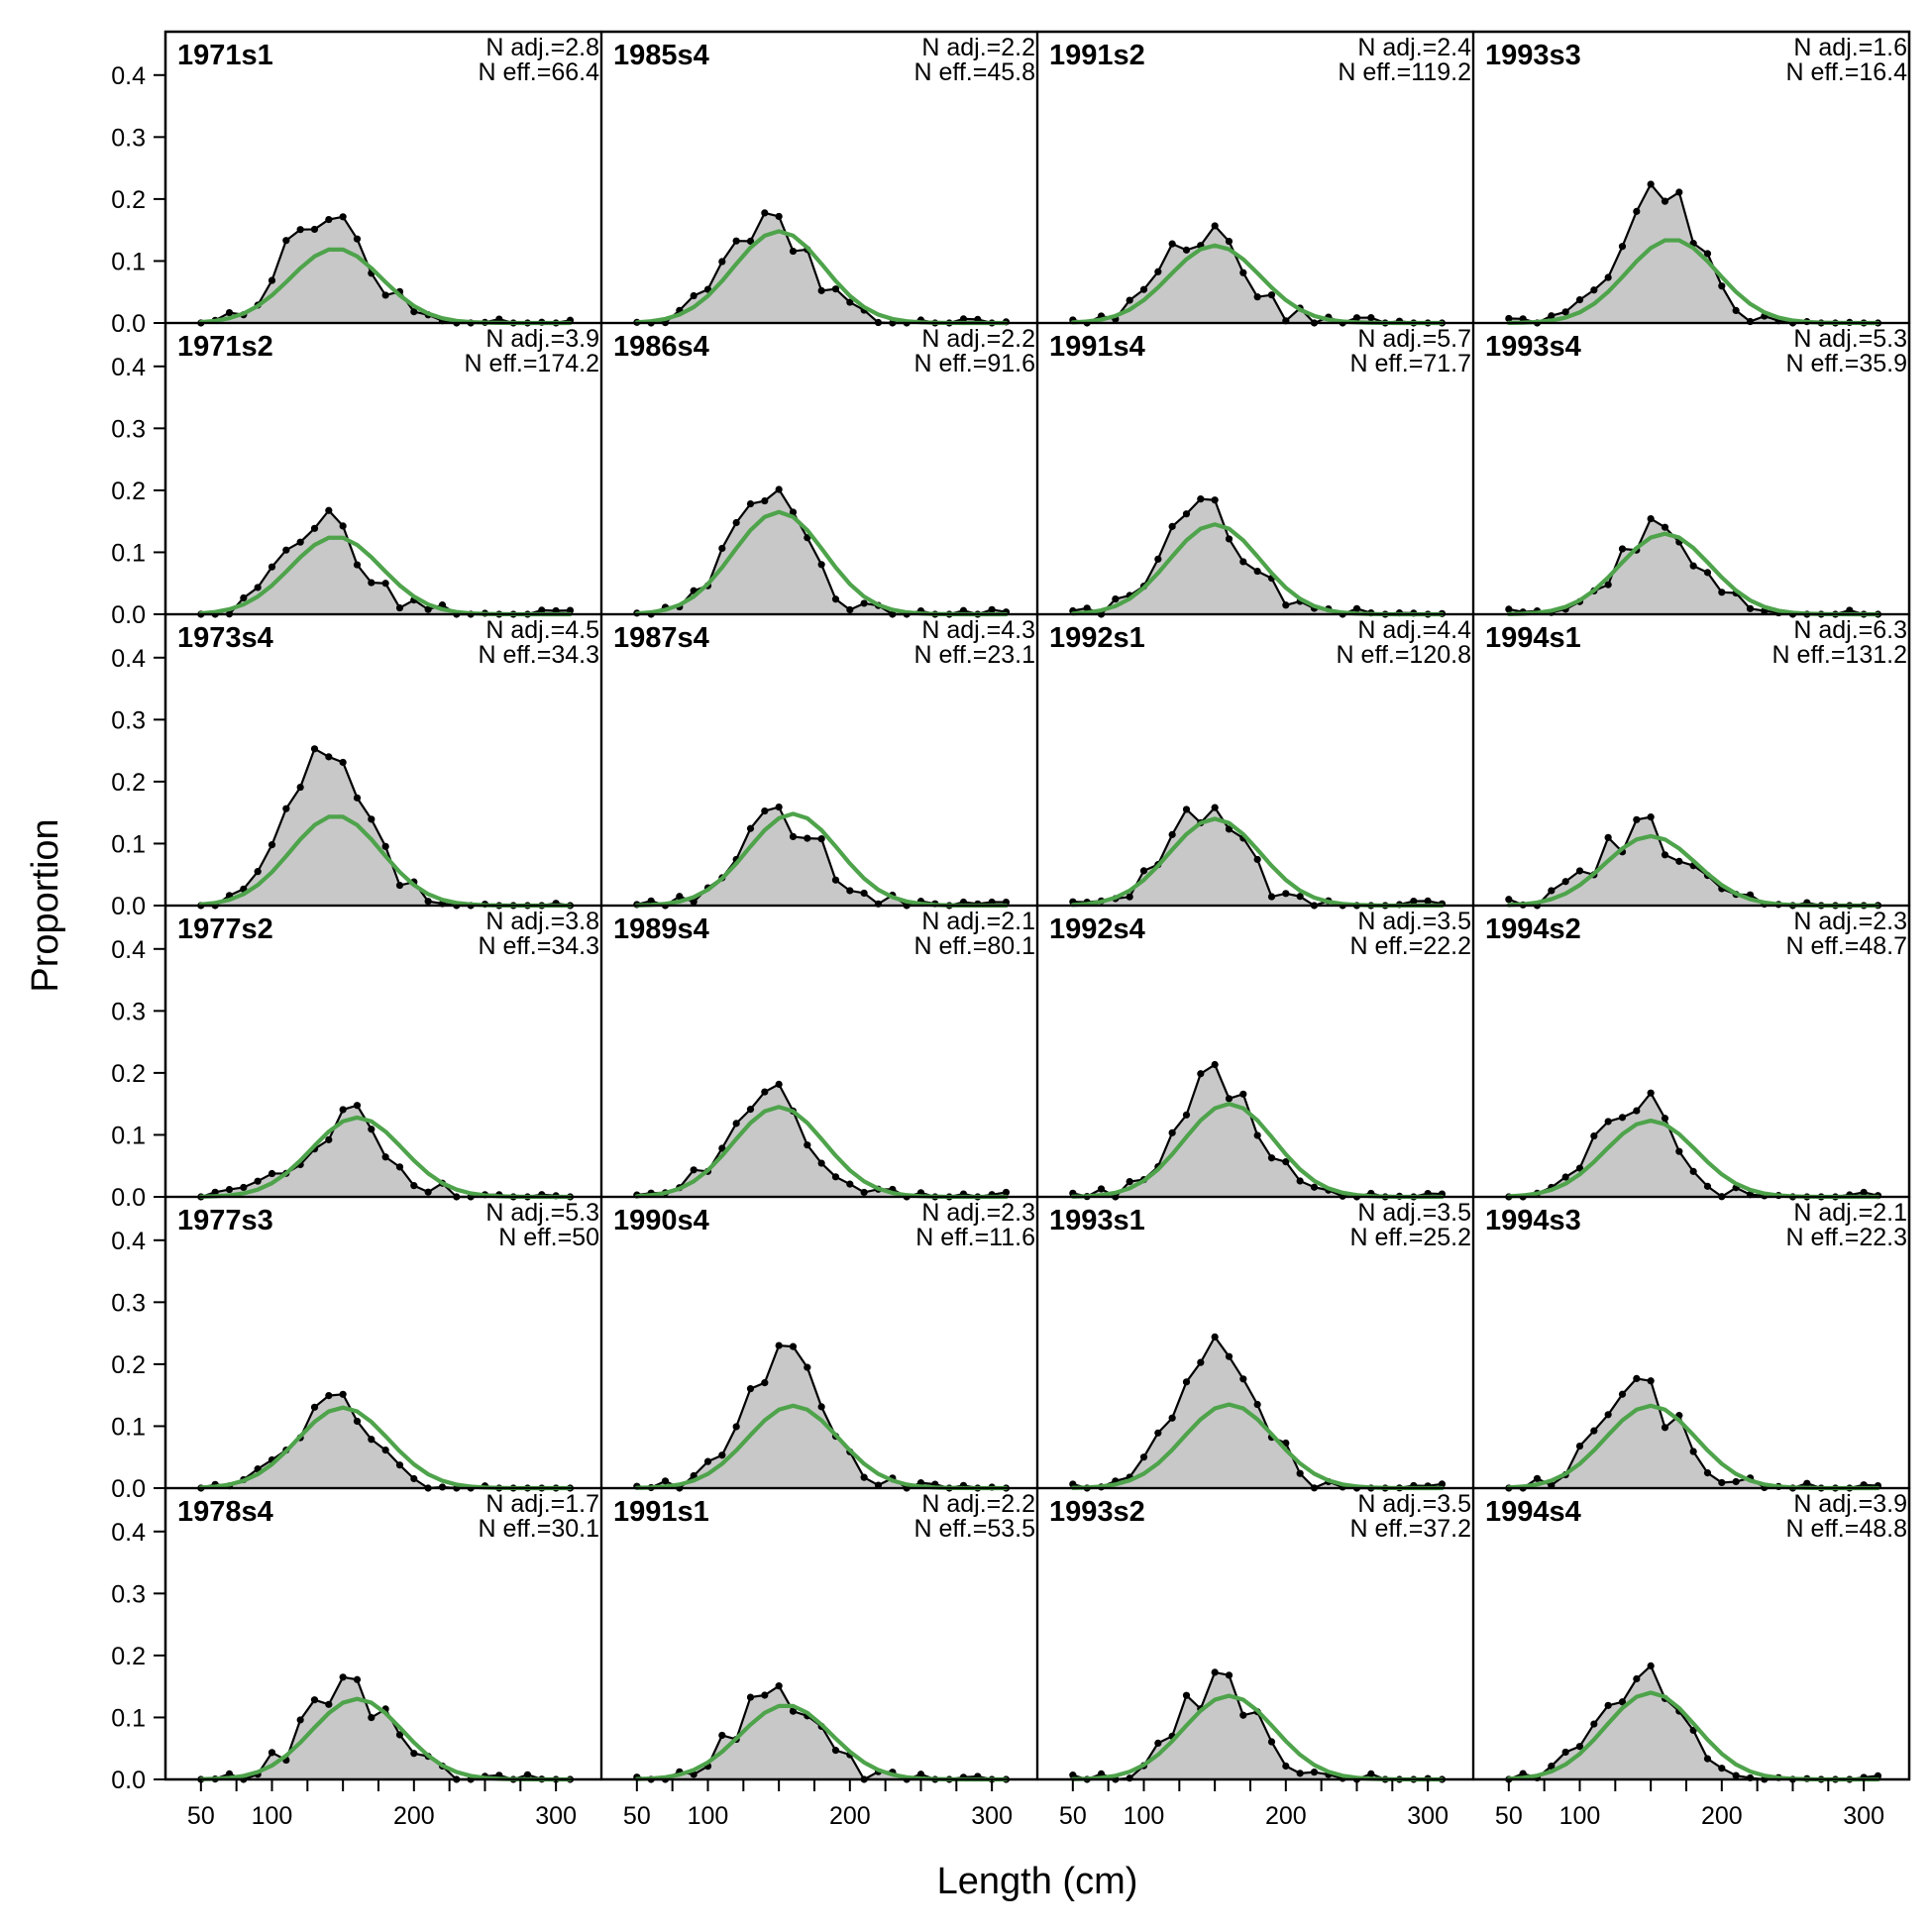  Describe the element at coordinates (1846, 1529) in the screenshot. I see `panel-n-eff: N eff.=48.8` at that location.